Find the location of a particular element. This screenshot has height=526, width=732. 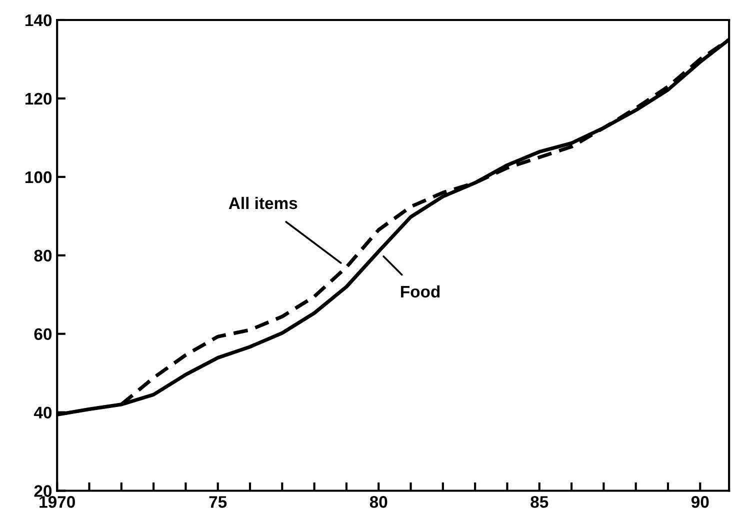

x-tick-label: 75 is located at coordinates (218, 502).